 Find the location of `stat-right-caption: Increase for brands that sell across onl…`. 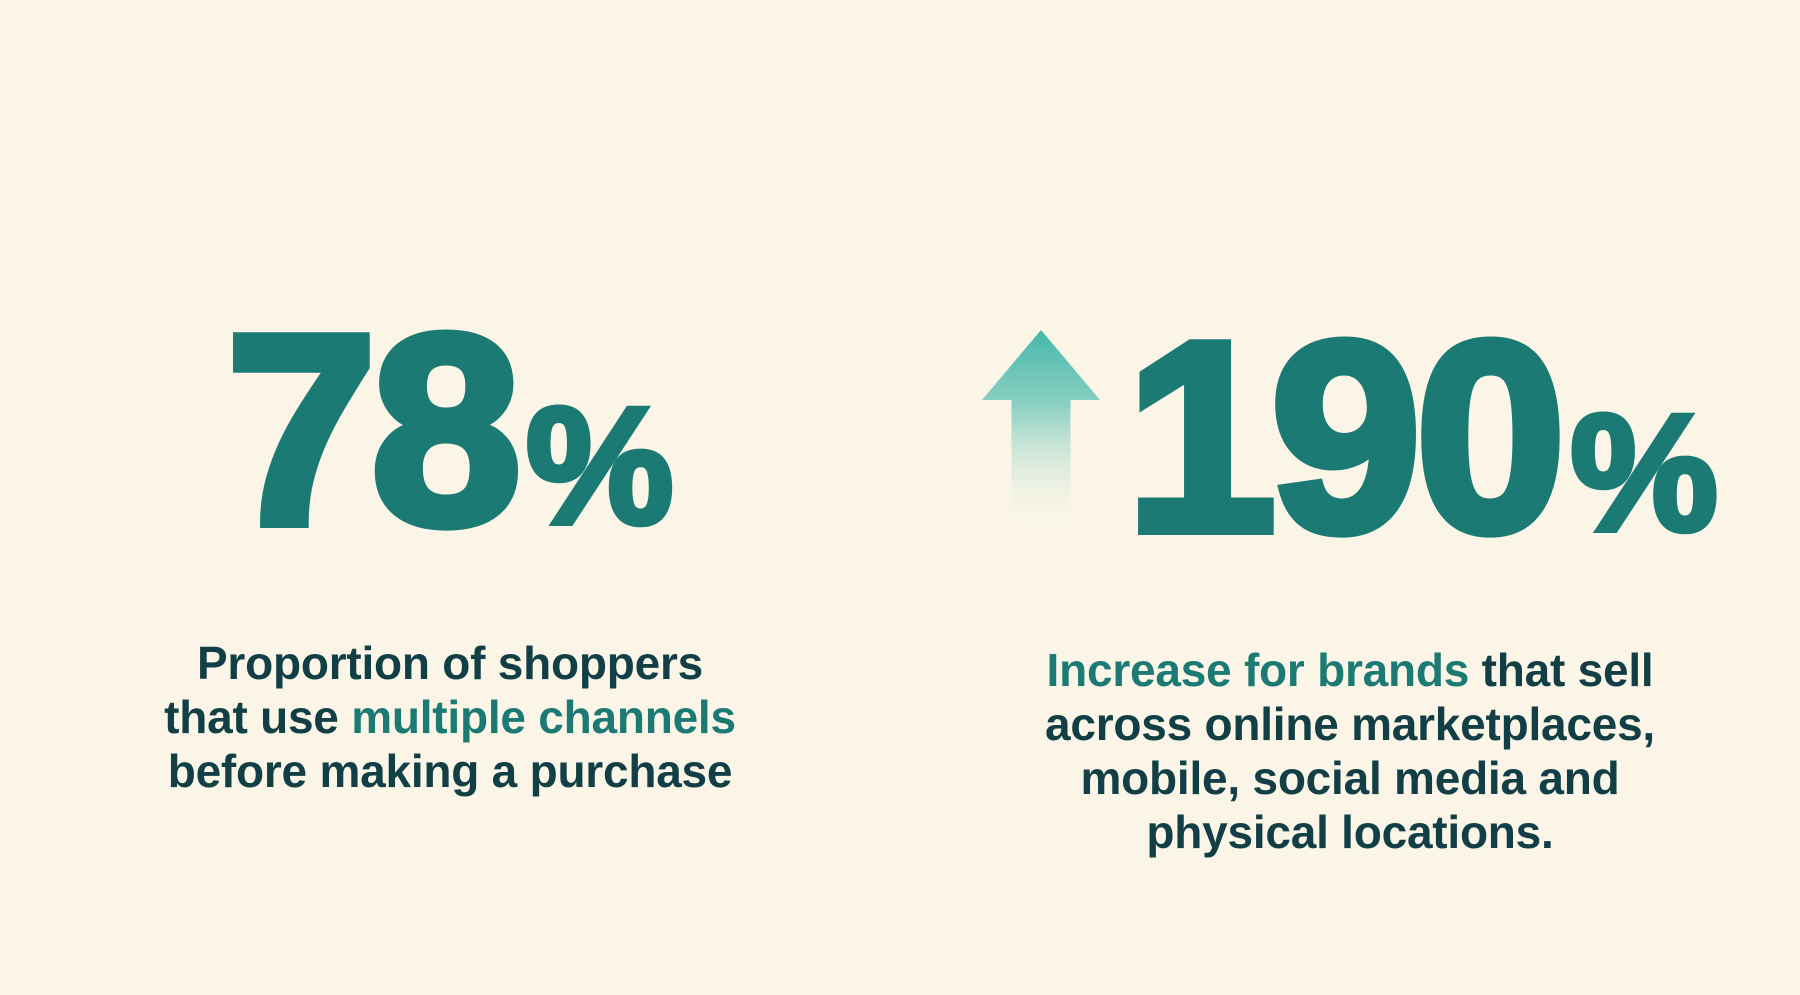

stat-right-caption: Increase for brands that sell across onl… is located at coordinates (1350, 751).